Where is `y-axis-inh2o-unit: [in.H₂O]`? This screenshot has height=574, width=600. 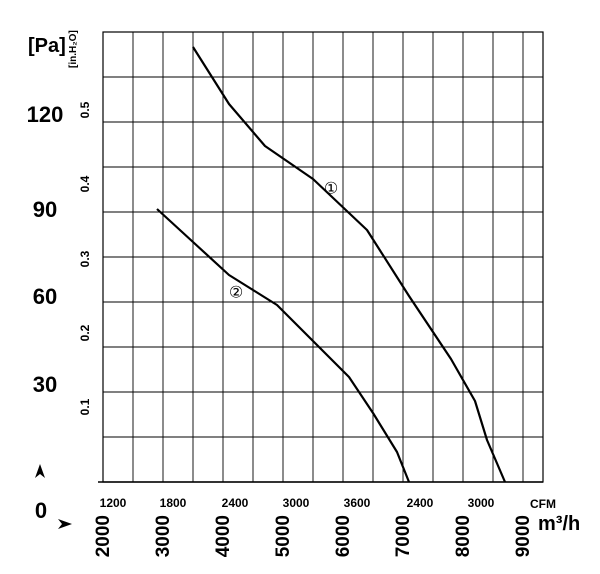
y-axis-inh2o-unit: [in.H₂O] is located at coordinates (73, 49).